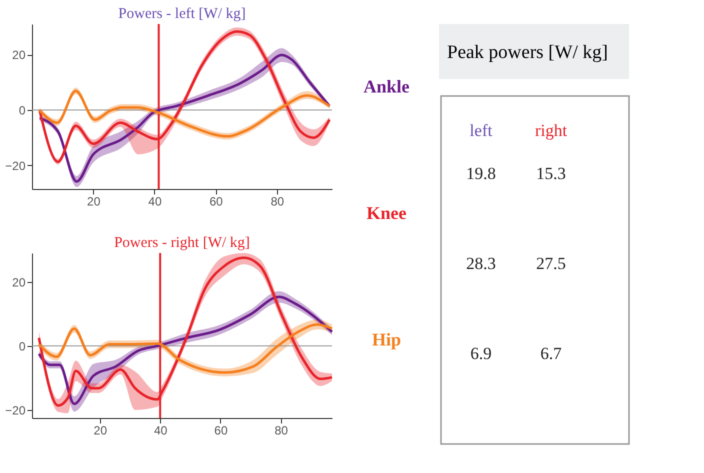 This screenshot has height=473, width=704. Describe the element at coordinates (481, 353) in the screenshot. I see `text: 6.9` at that location.